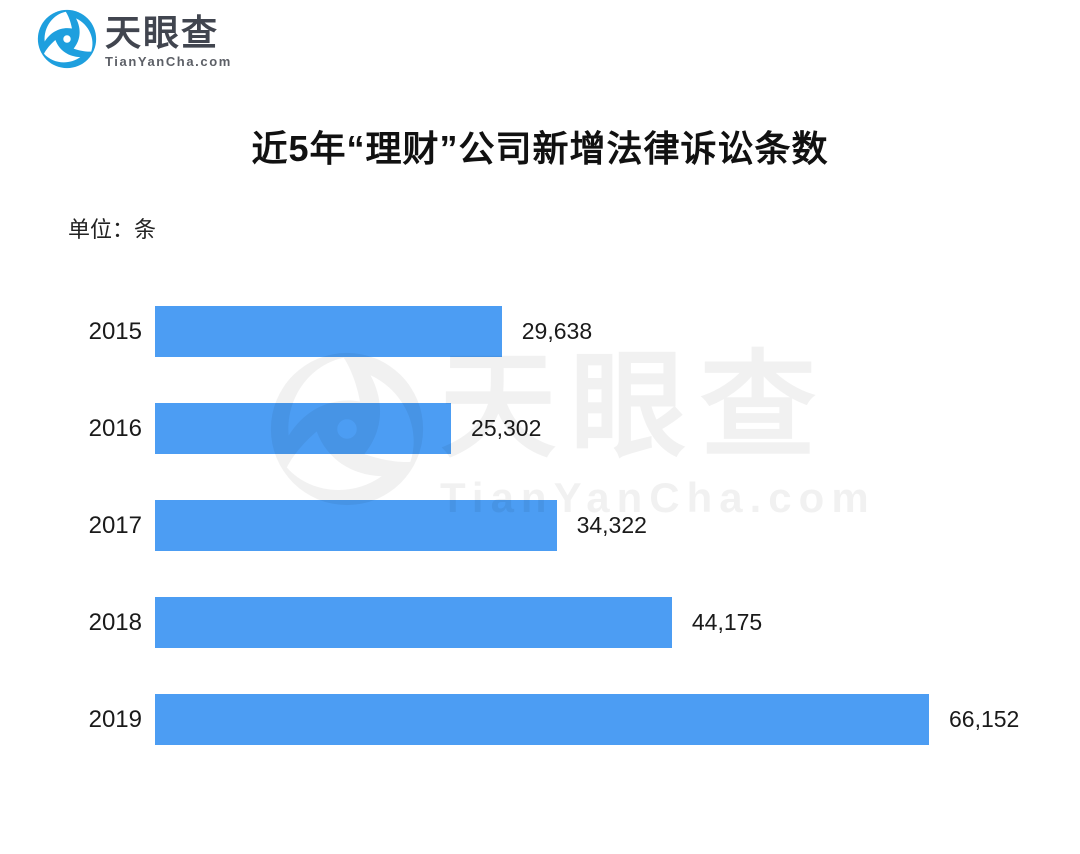  Describe the element at coordinates (611, 525) in the screenshot. I see `value-label-2017: 34,322` at that location.